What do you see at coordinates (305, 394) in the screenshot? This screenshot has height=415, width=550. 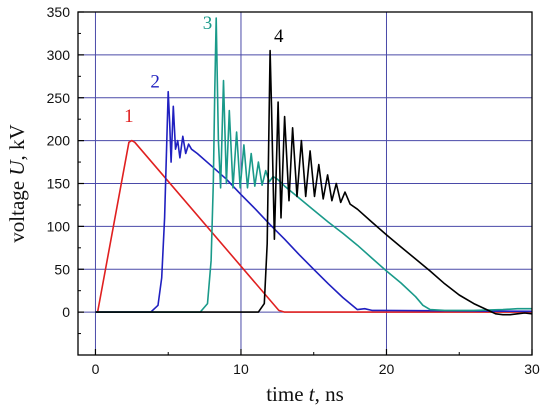 I see `x-axis-title: time t, ns` at bounding box center [305, 394].